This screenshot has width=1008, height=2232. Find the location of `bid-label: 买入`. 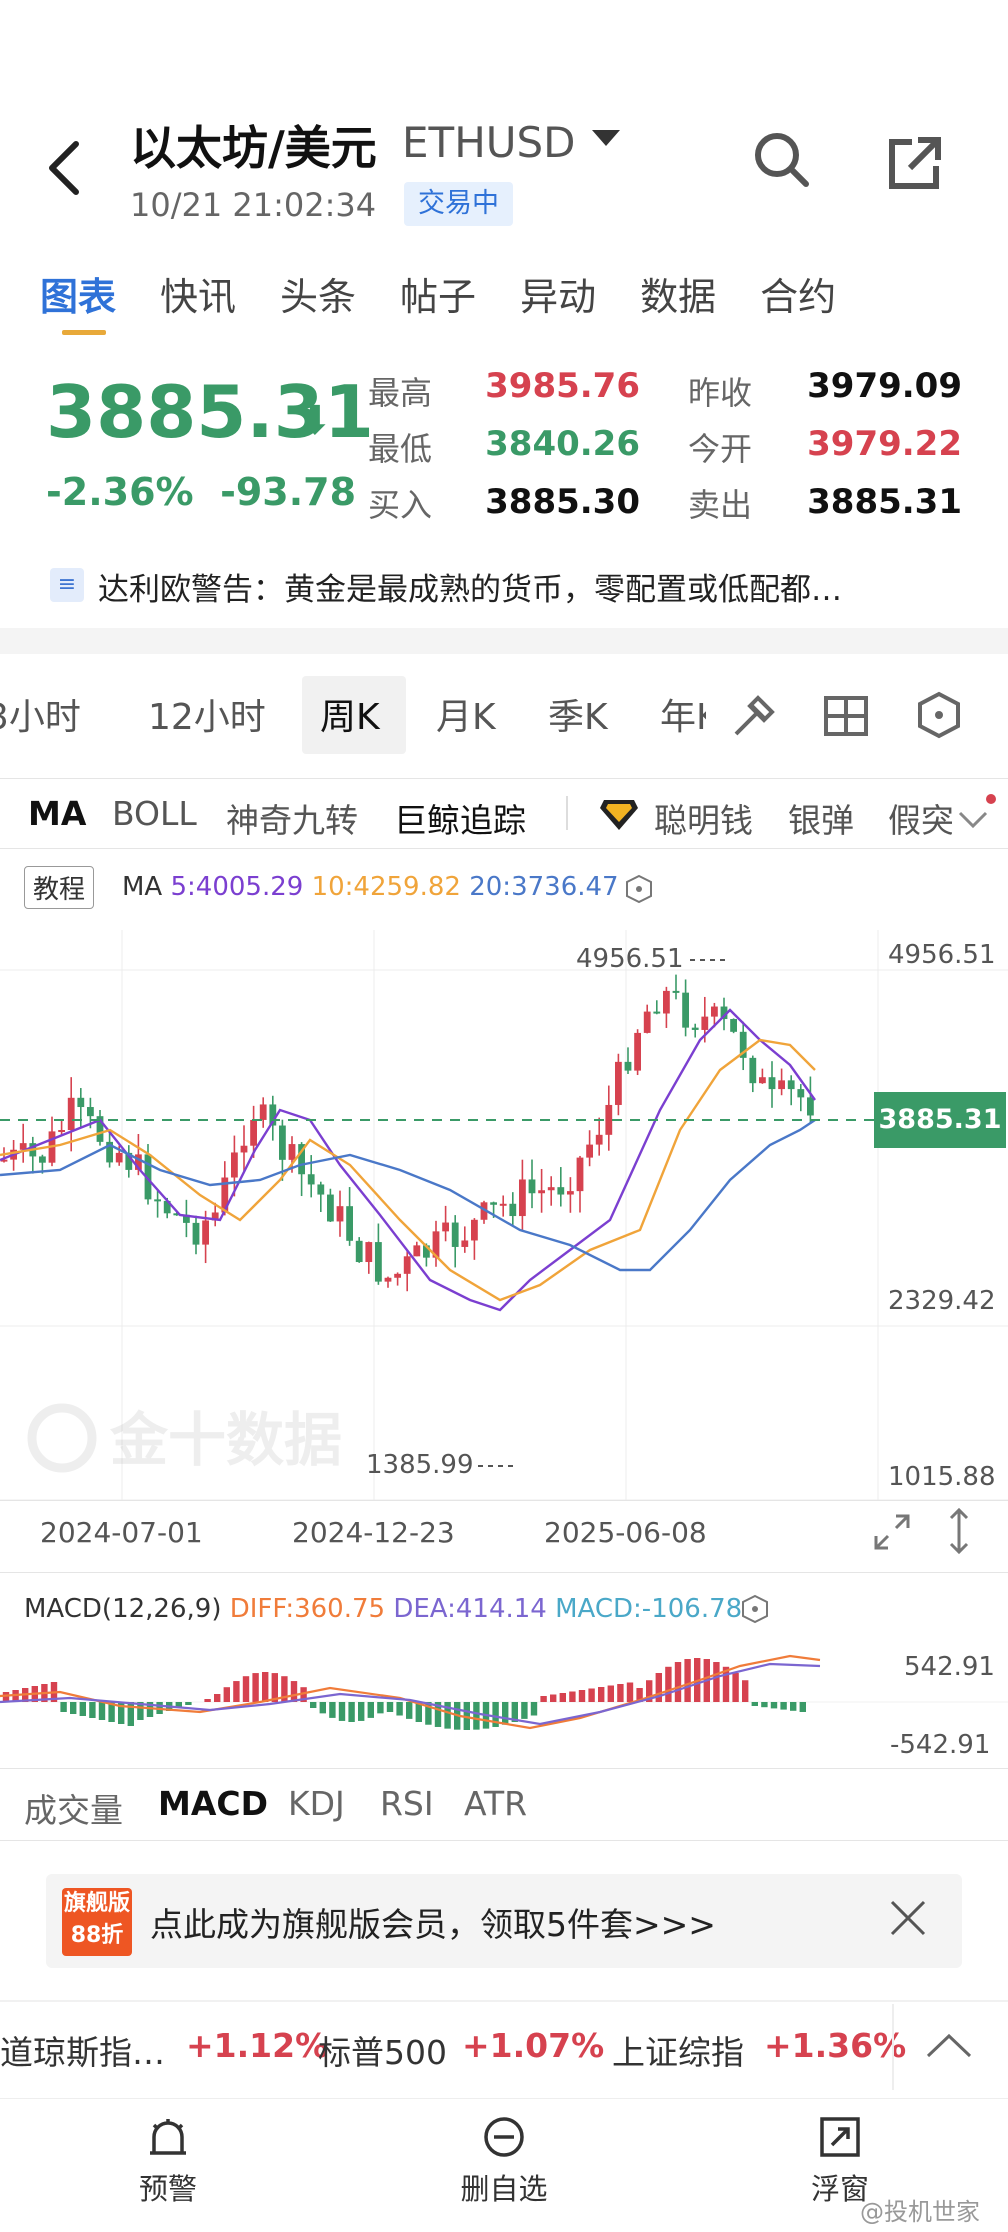

bid-label: 买入 is located at coordinates (400, 505).